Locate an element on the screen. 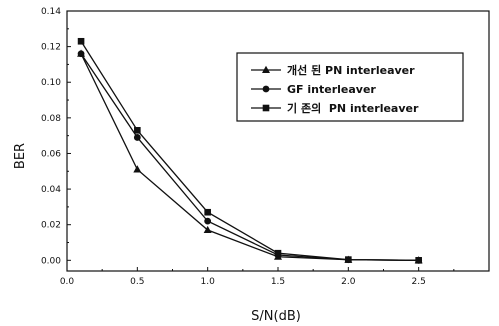  legend-label: 개선 된 PN interleaver is located at coordinates (351, 70).